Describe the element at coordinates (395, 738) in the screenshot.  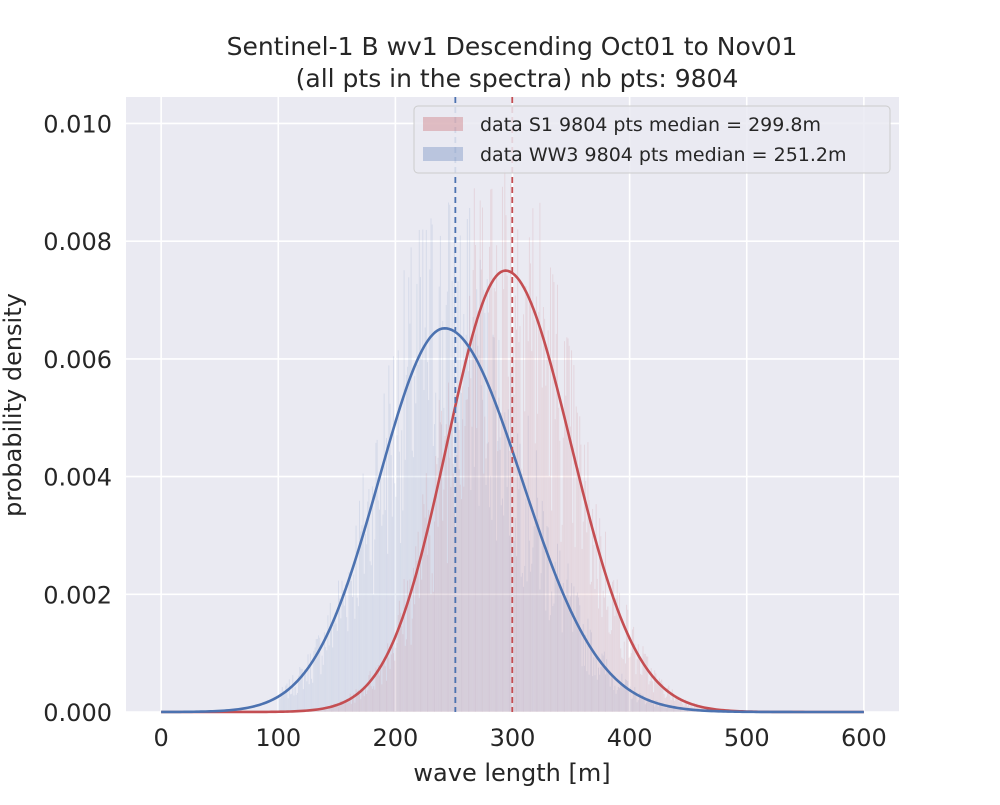
I see `x-tick-label: 200` at that location.